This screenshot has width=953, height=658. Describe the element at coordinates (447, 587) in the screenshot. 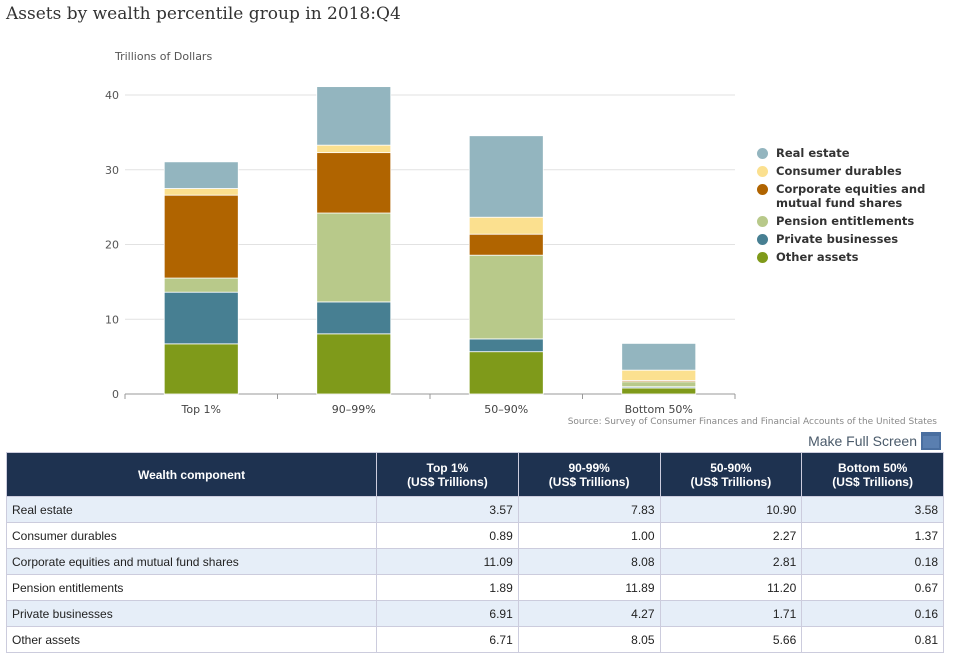

I see `table-cell: 1.89` at that location.